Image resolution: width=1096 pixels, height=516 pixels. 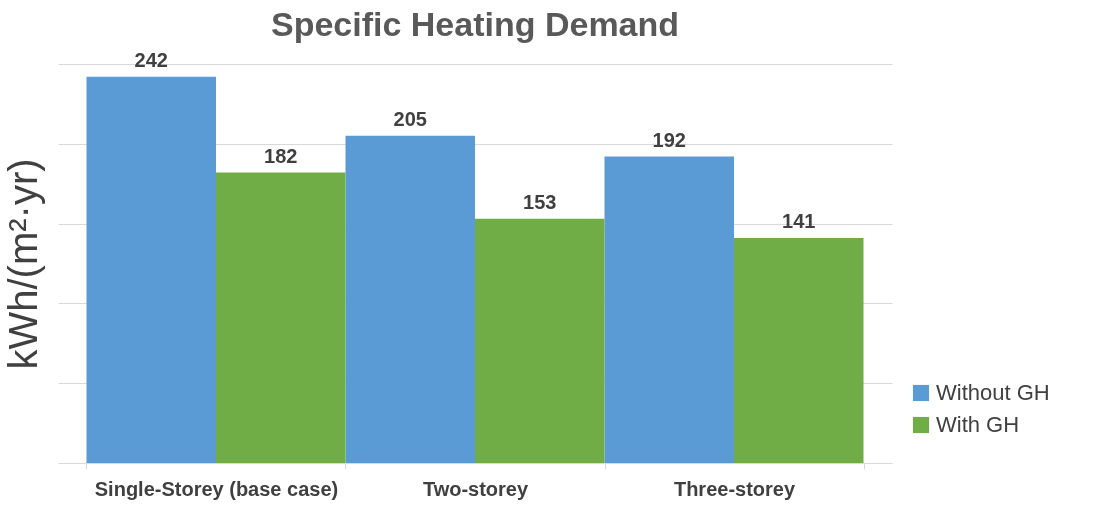 I want to click on data-label: 242, so click(x=151, y=59).